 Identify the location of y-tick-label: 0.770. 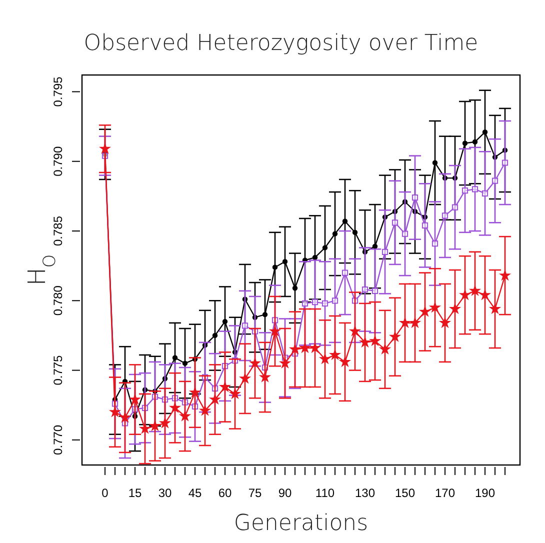
(58, 439).